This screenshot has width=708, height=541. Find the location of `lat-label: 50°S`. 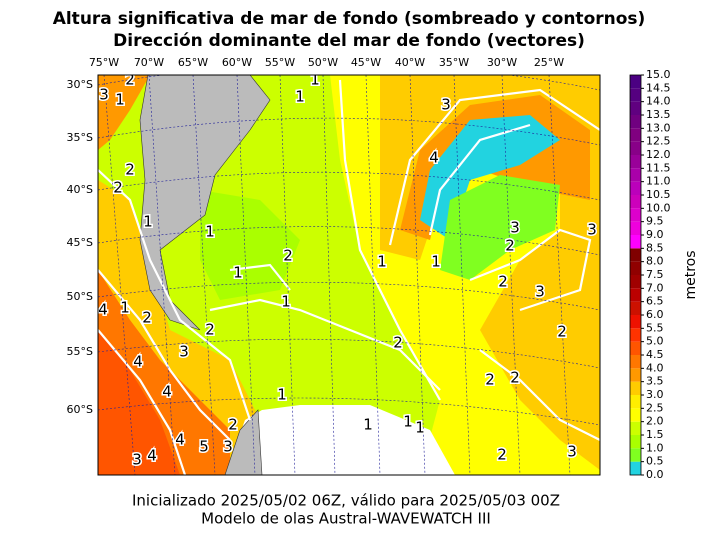

lat-label: 50°S is located at coordinates (80, 296).